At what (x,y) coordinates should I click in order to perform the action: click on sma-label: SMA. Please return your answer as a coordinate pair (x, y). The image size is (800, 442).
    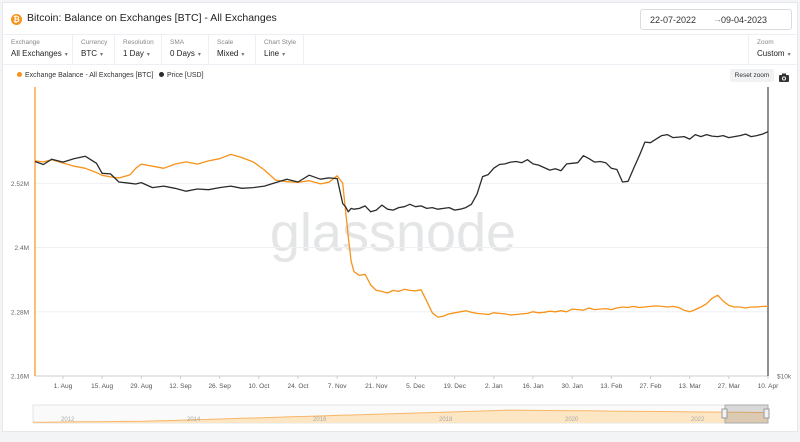
    Looking at the image, I should click on (177, 42).